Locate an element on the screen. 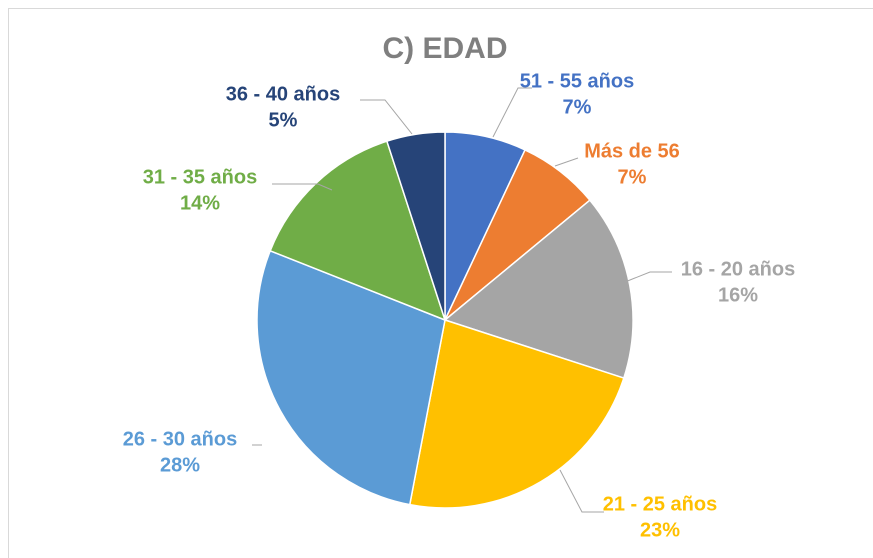 The image size is (873, 558). data-label-name: 21 - 25 años is located at coordinates (660, 504).